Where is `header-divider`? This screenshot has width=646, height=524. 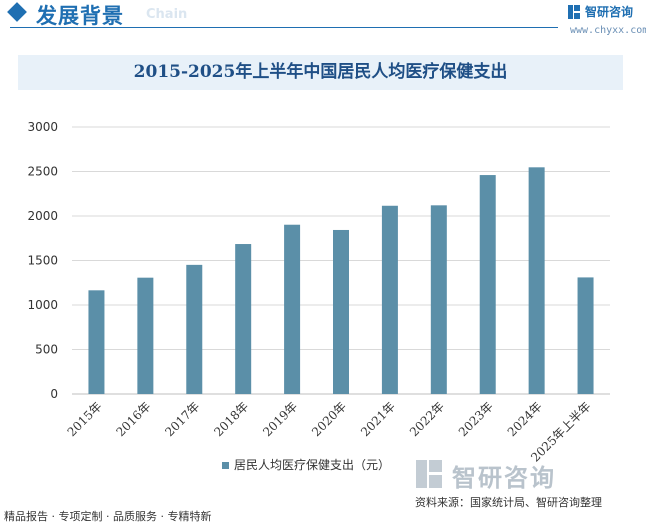 header-divider is located at coordinates (284, 27).